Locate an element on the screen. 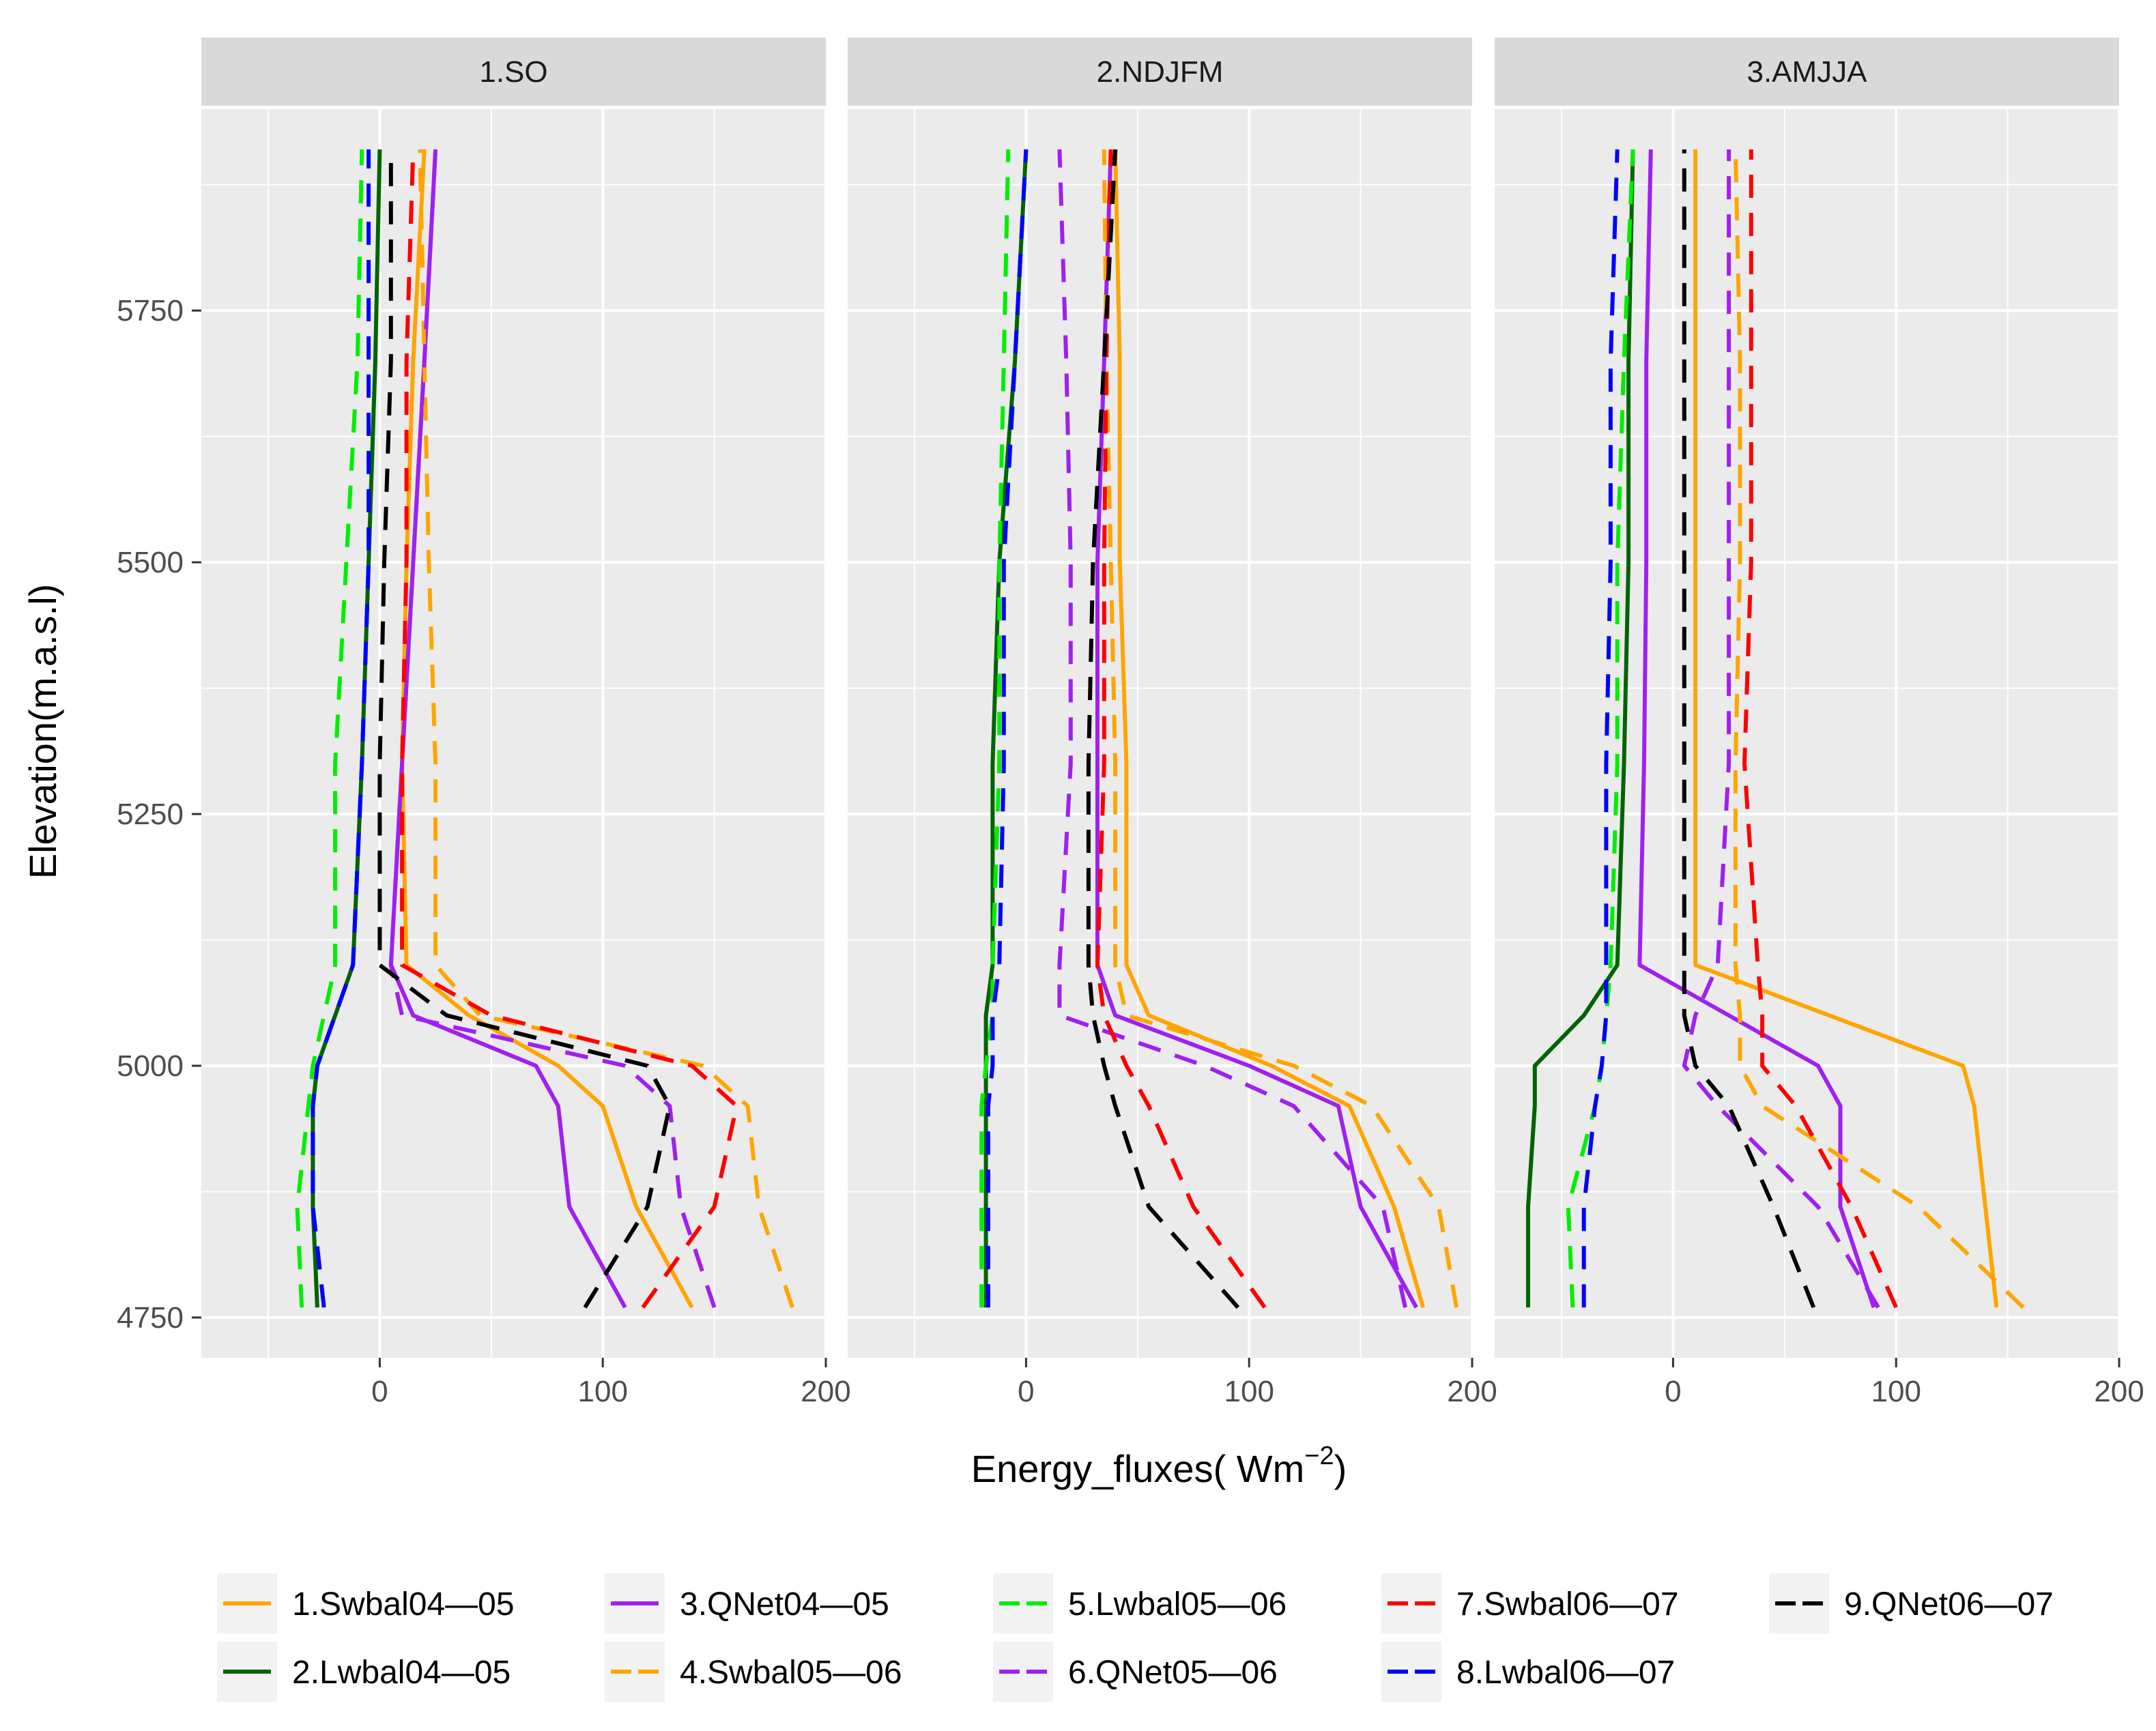  legend-item: 4.Swbal05—06 is located at coordinates (753, 1672).